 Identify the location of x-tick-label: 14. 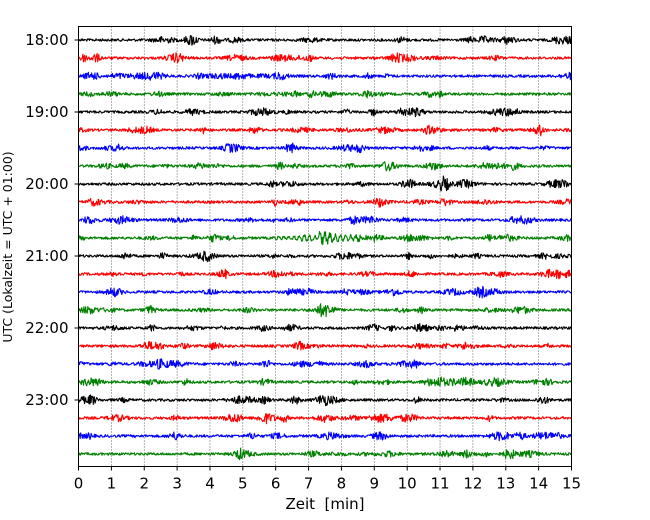
(538, 484).